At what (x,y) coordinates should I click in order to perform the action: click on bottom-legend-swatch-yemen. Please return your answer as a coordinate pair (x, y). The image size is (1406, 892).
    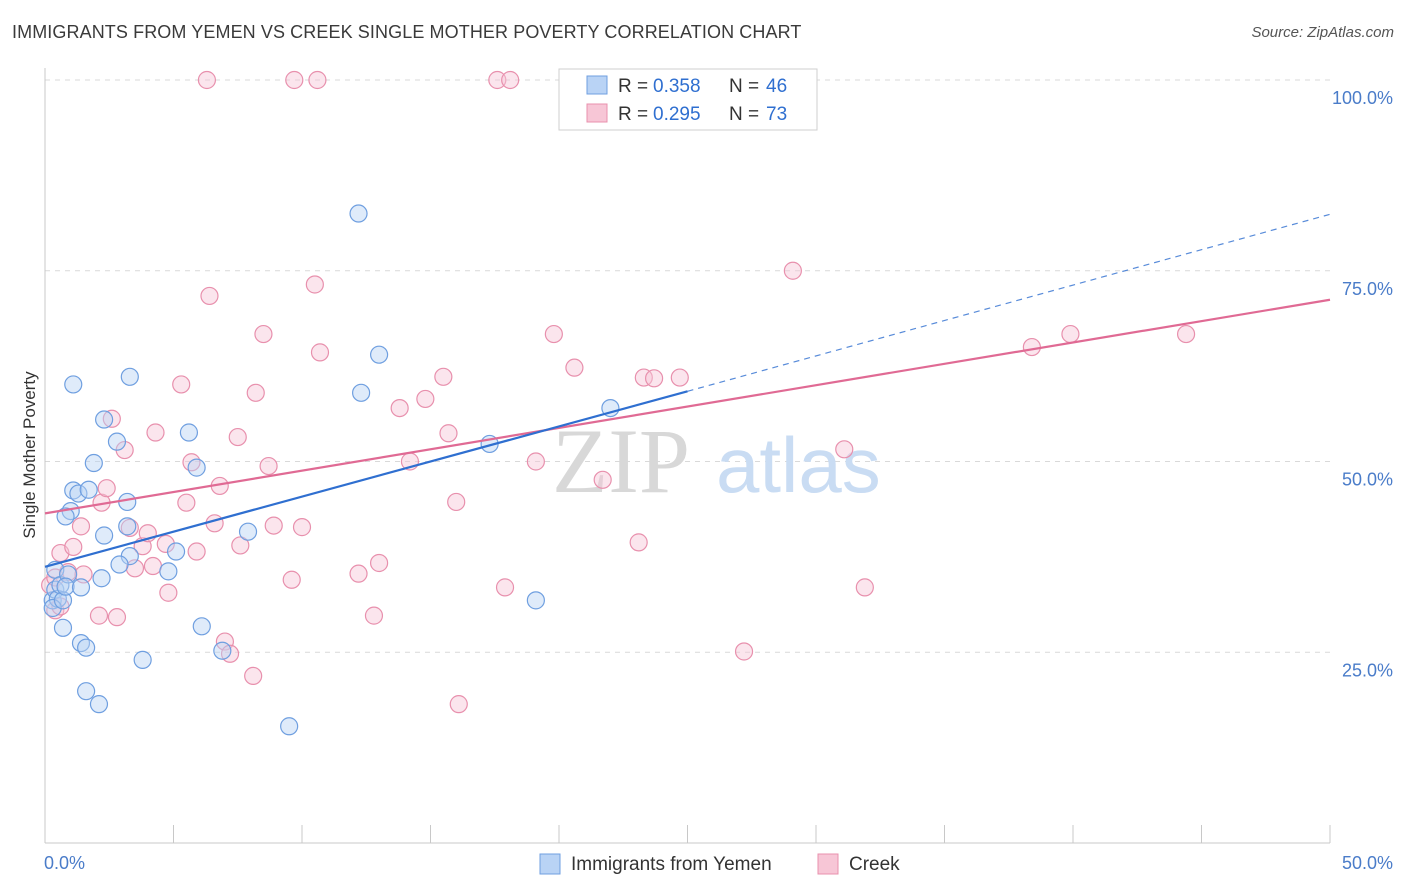
    Looking at the image, I should click on (550, 864).